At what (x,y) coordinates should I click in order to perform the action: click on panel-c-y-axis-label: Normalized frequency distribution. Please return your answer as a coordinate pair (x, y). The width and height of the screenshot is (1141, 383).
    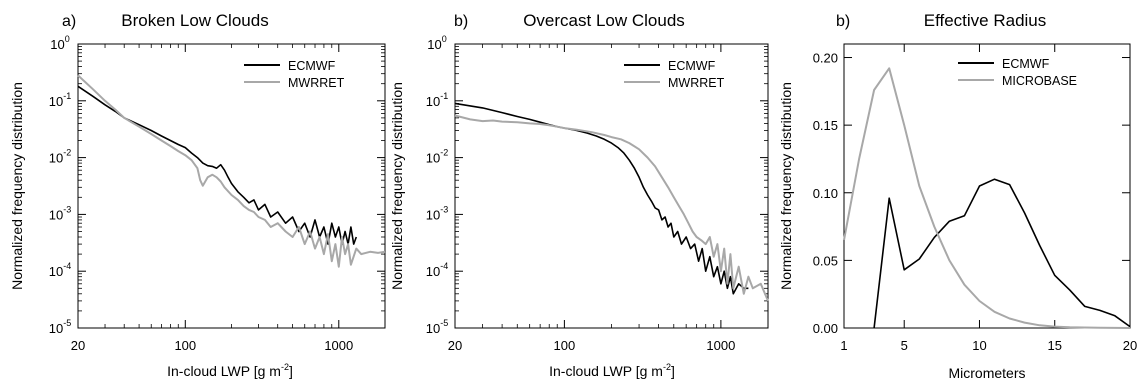
    Looking at the image, I should click on (786, 186).